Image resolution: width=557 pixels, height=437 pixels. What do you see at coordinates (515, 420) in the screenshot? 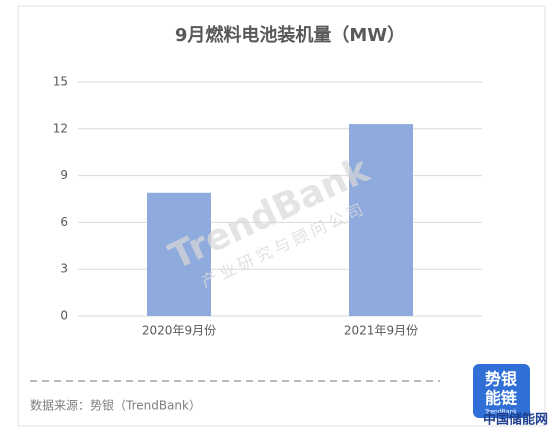
I see `site-mark: 中国储能网` at bounding box center [515, 420].